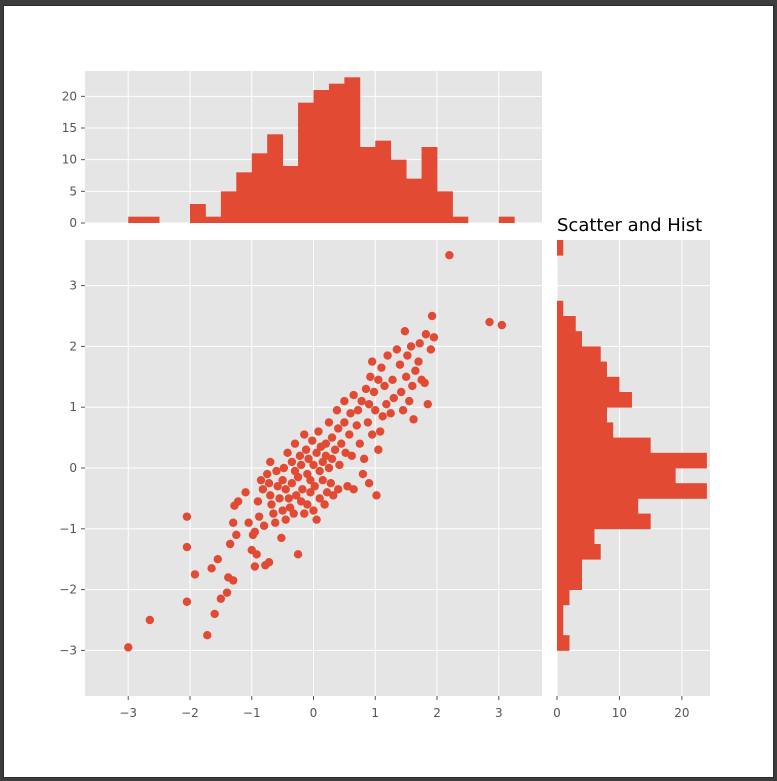  I want to click on top-histogram-y-tick-label: 0, so click(73, 223).